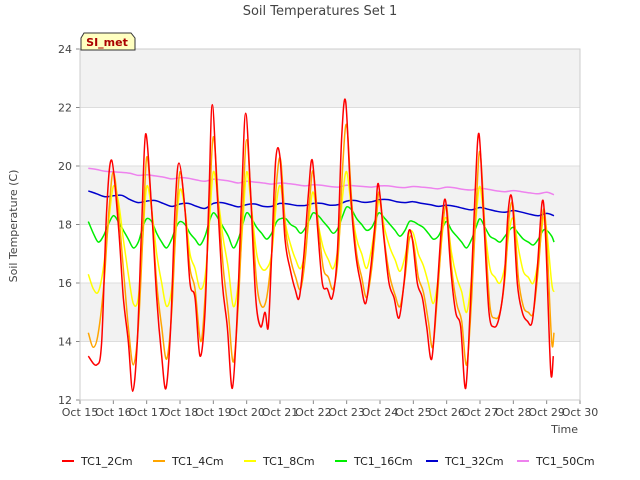 The image size is (640, 480). I want to click on series-line-tc1-16cm, so click(321, 227).